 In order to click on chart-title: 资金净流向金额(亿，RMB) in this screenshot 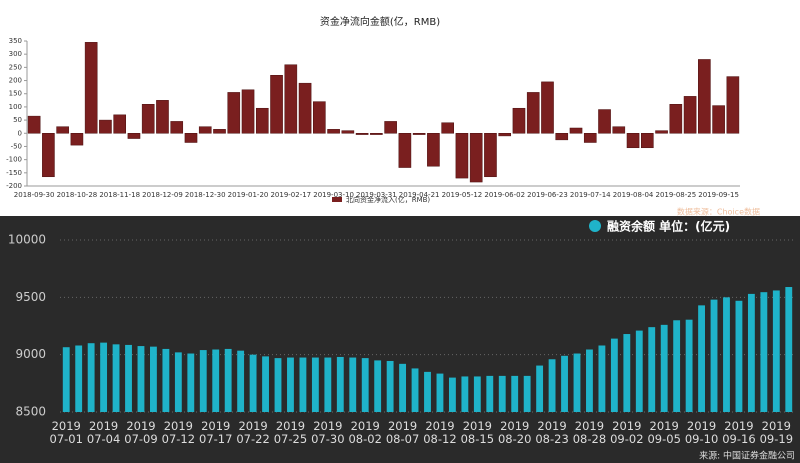, I will do `click(380, 21)`.